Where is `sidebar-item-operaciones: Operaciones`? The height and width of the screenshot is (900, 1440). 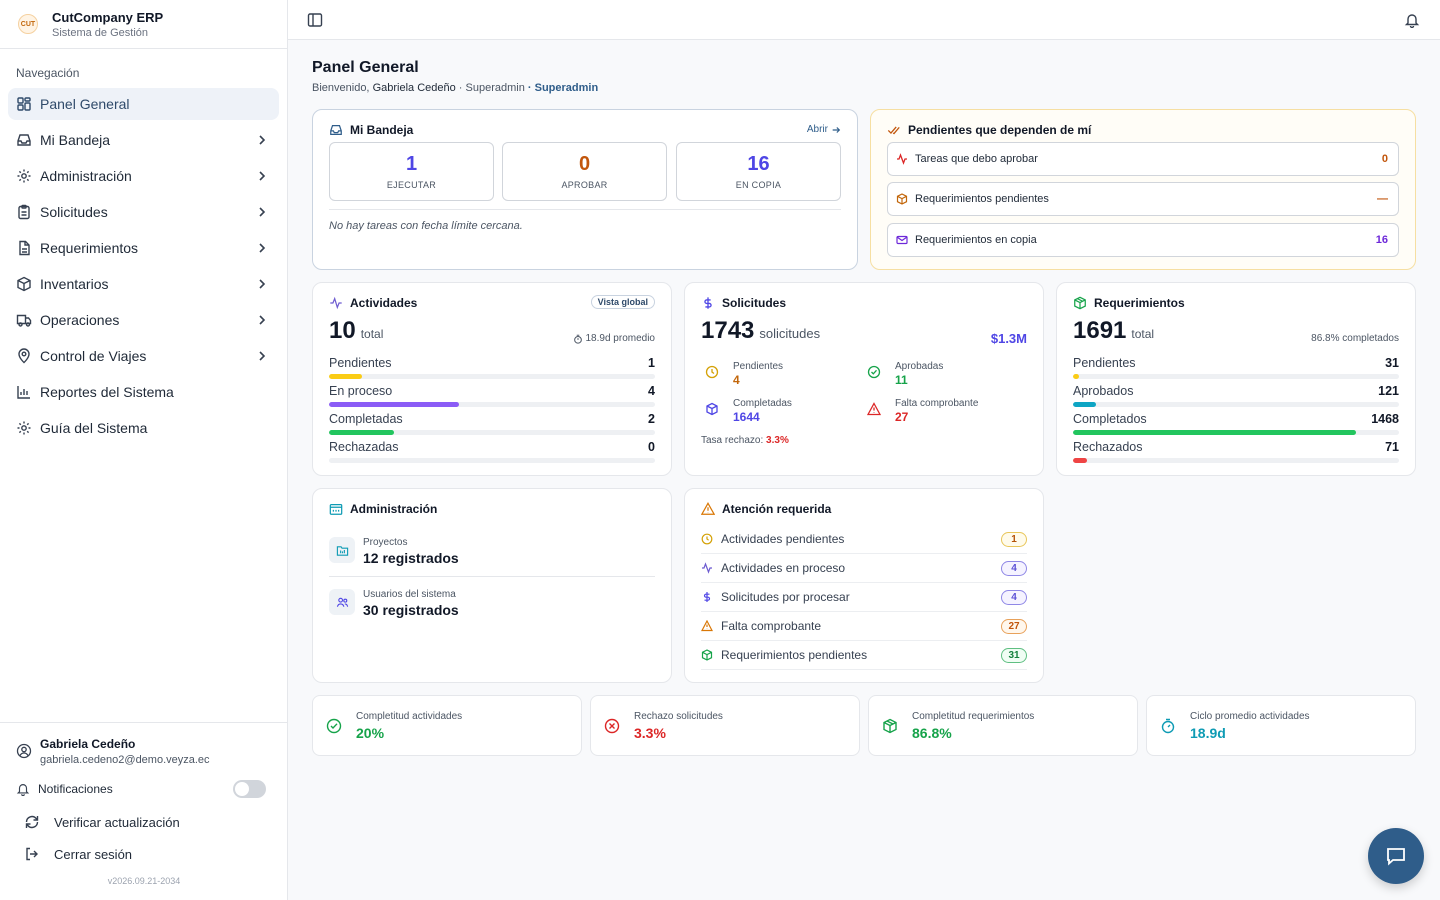 sidebar-item-operaciones: Operaciones is located at coordinates (143, 320).